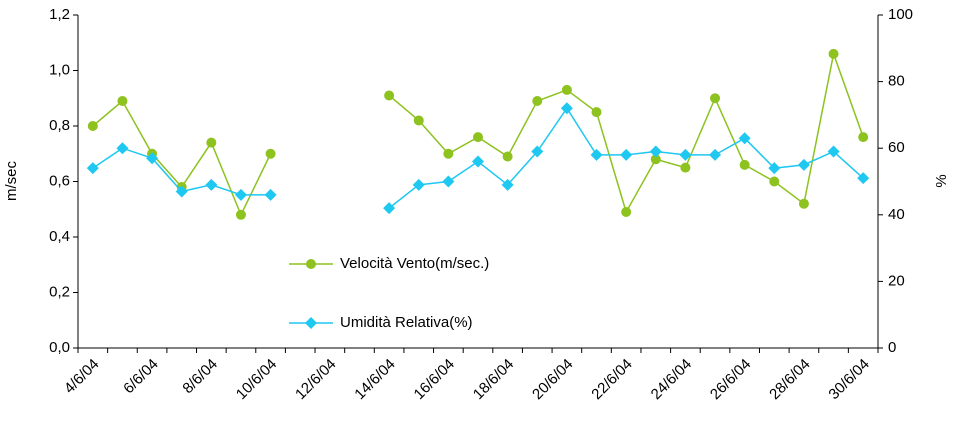 This screenshot has width=954, height=428. What do you see at coordinates (374, 379) in the screenshot?
I see `x-tick-label: 14/6/04` at bounding box center [374, 379].